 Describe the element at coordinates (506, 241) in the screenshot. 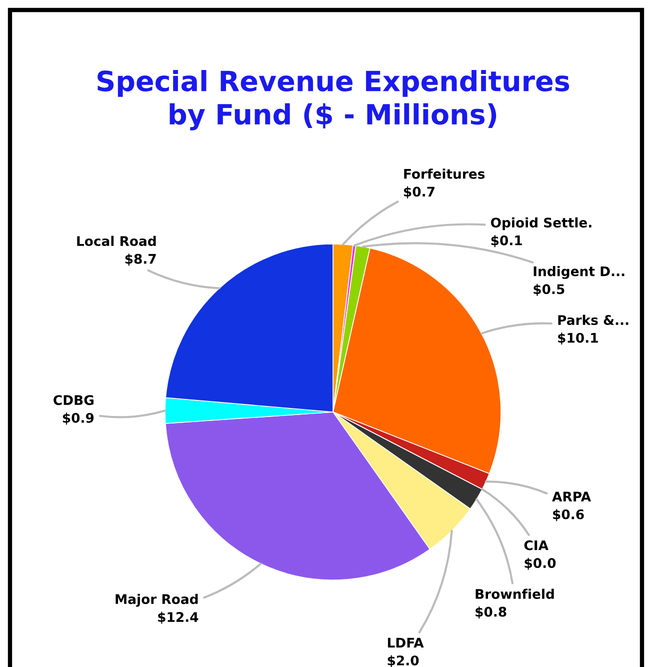

I see `data-label: $0.1` at that location.